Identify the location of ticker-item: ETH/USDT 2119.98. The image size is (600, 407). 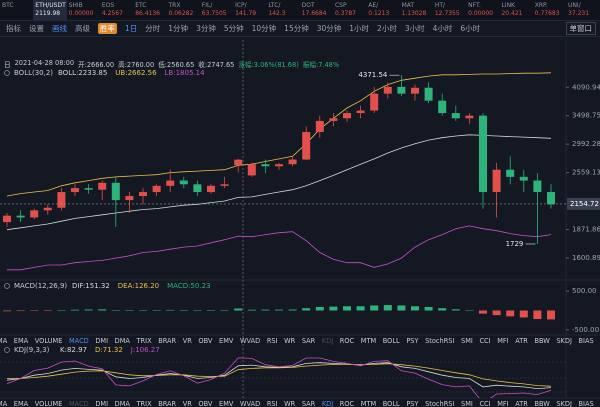
(50, 10).